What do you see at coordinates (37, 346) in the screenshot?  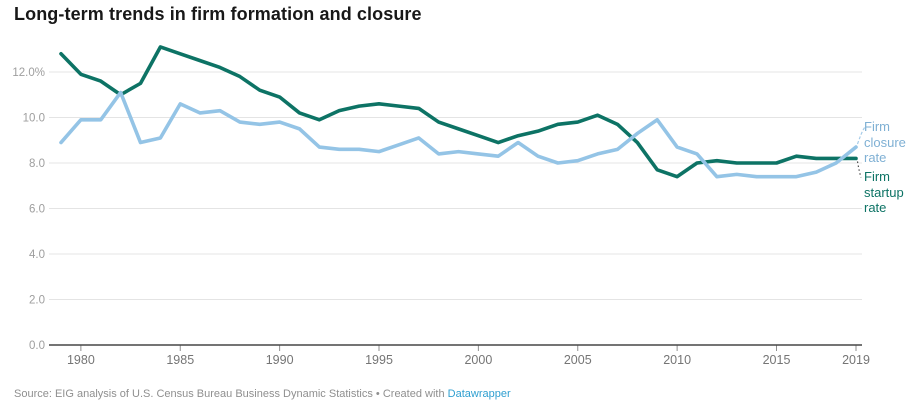 I see `y-tick-label: 0.0` at bounding box center [37, 346].